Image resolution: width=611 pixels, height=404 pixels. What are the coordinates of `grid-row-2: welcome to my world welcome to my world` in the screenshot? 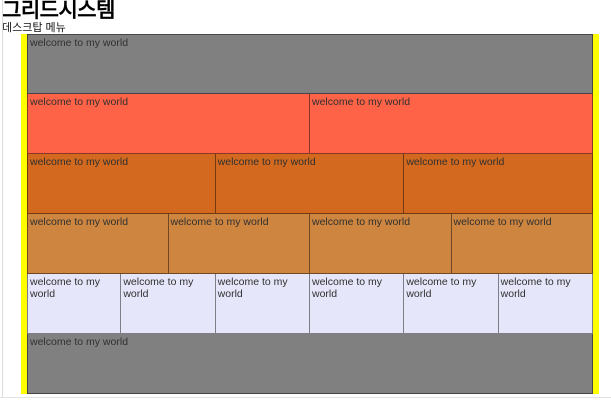 It's located at (310, 124).